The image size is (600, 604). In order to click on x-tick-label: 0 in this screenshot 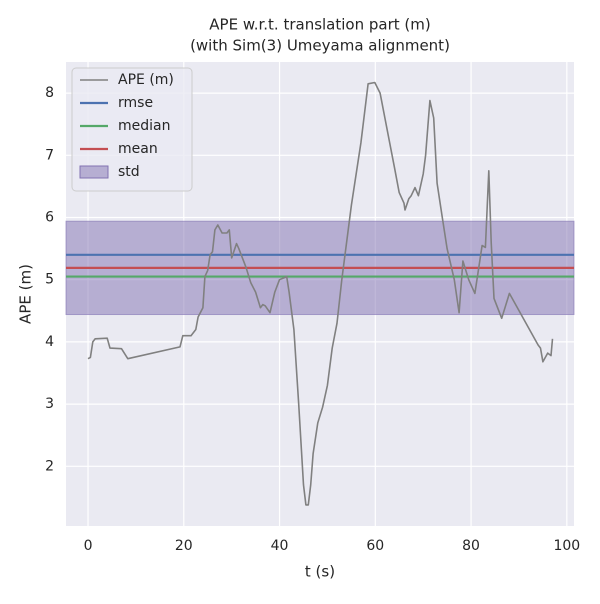, I will do `click(88, 546)`.